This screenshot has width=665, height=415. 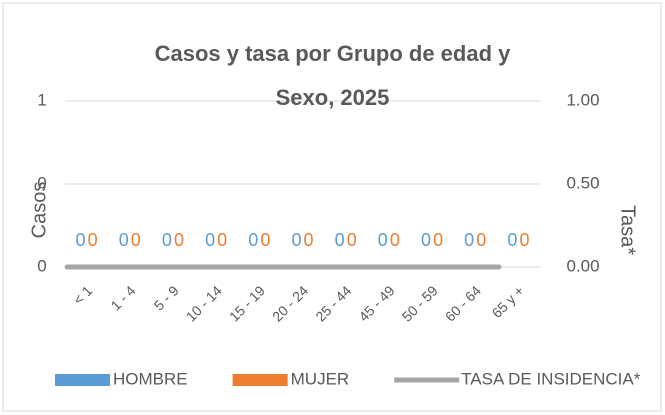 What do you see at coordinates (582, 99) in the screenshot?
I see `y2-tick-label: 1.00` at bounding box center [582, 99].